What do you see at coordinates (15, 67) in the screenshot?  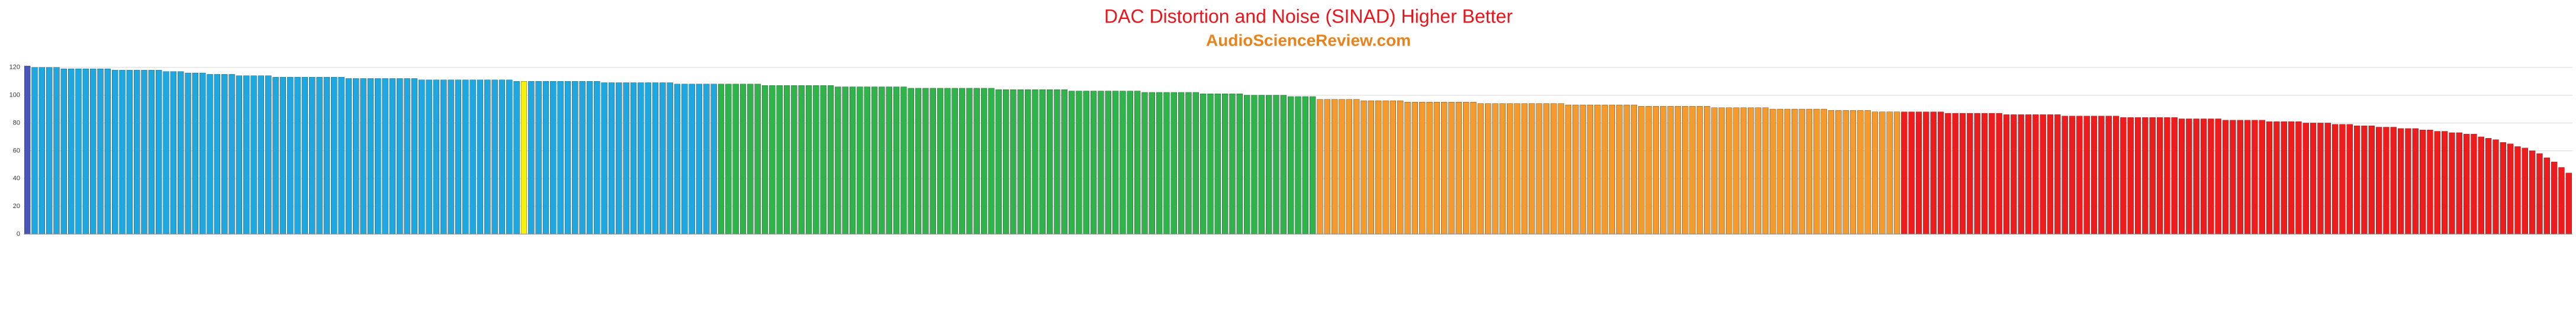 I see `y-tick-label: 120` at bounding box center [15, 67].